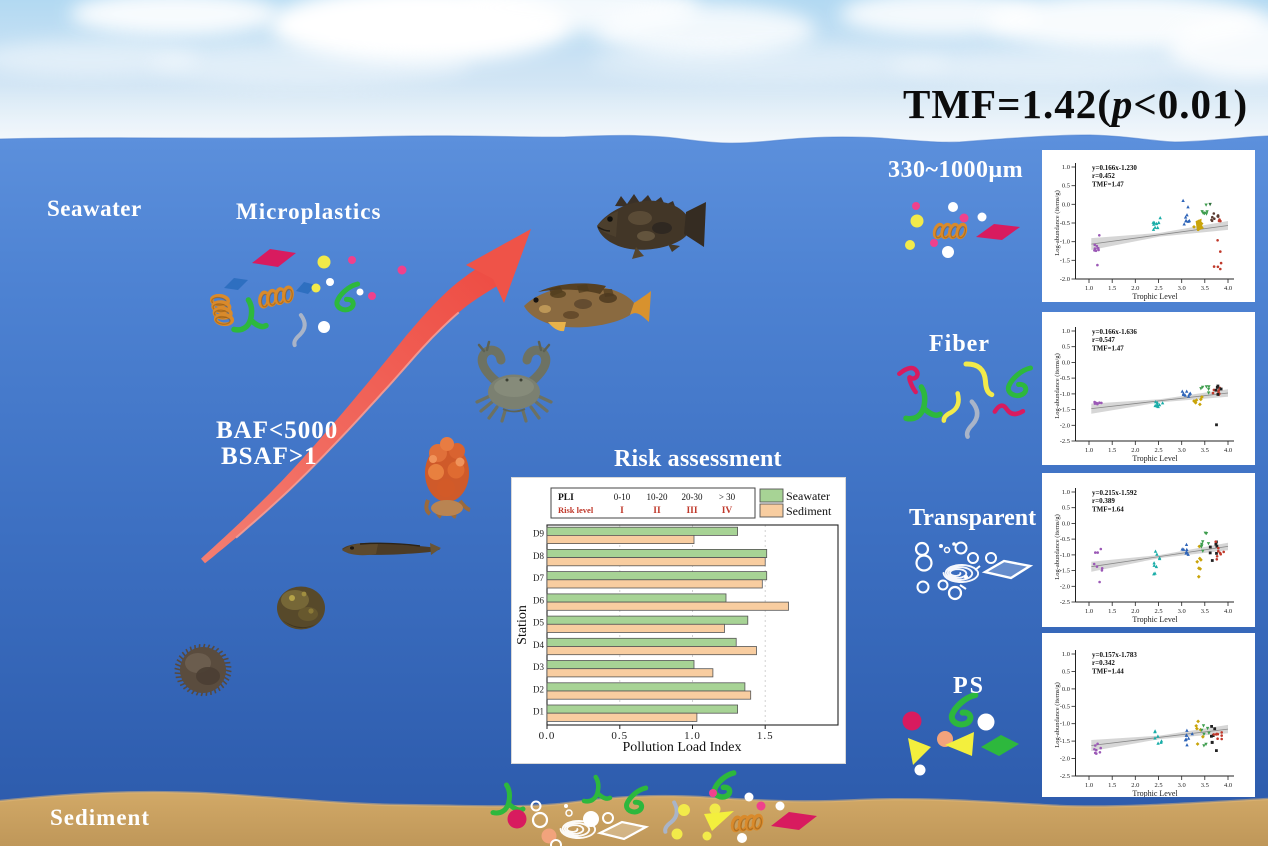 The image size is (1268, 846). Describe the element at coordinates (808, 496) in the screenshot. I see `svg-text: Seawater` at that location.